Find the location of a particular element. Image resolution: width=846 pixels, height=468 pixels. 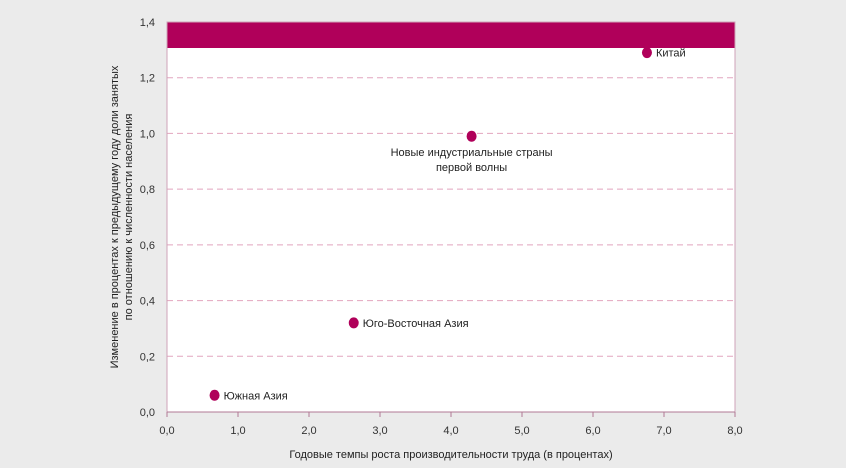

y-tick-label: 0,2 is located at coordinates (147, 357).